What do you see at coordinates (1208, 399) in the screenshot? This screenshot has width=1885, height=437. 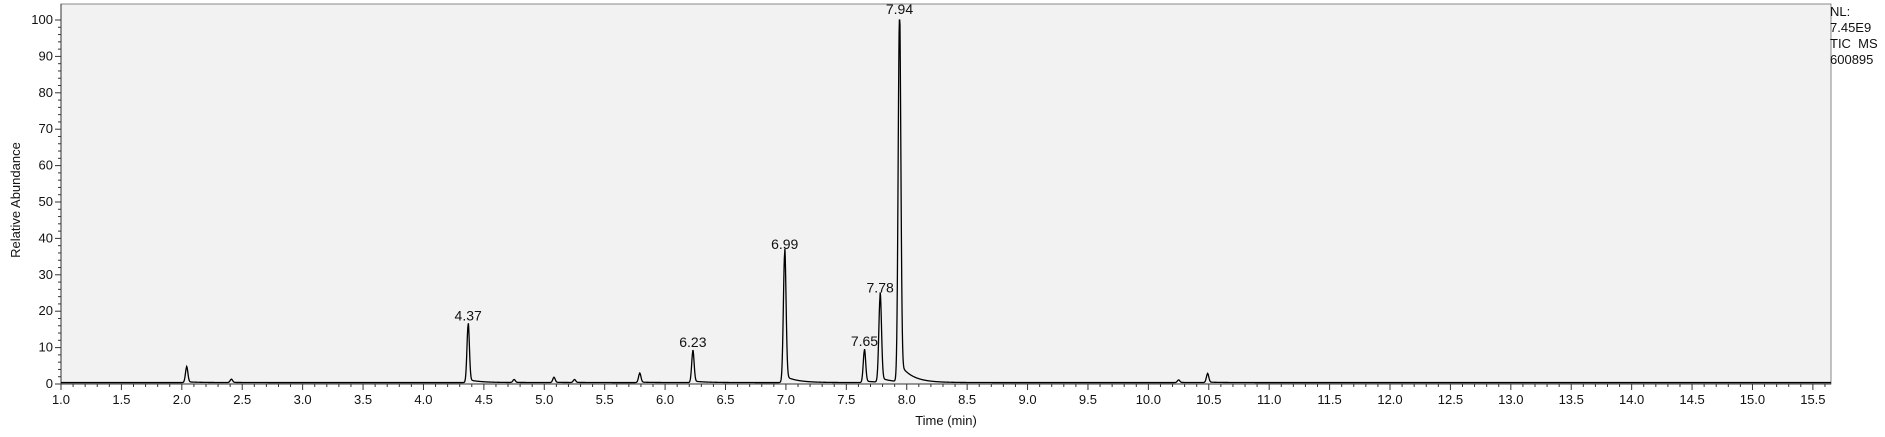 I see `x-tick-label: 10.5` at bounding box center [1208, 399].